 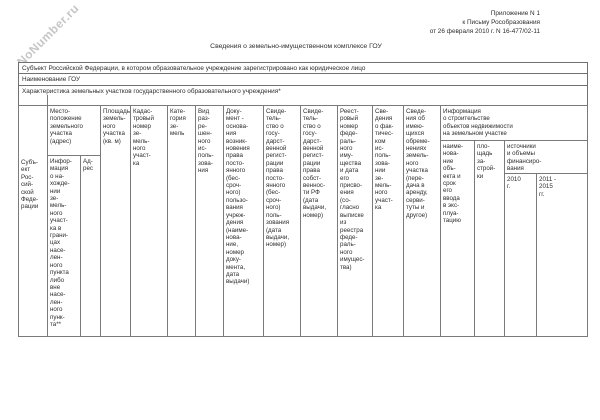 I want to click on header-cell-years-2011-2015: 2011 - 2015 гг., so click(x=548, y=187).